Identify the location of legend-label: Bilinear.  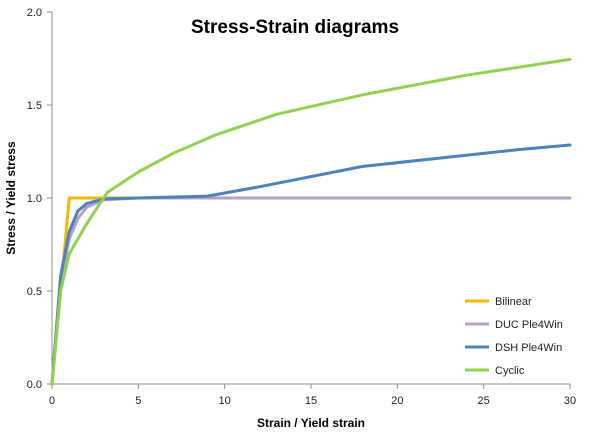
(513, 302).